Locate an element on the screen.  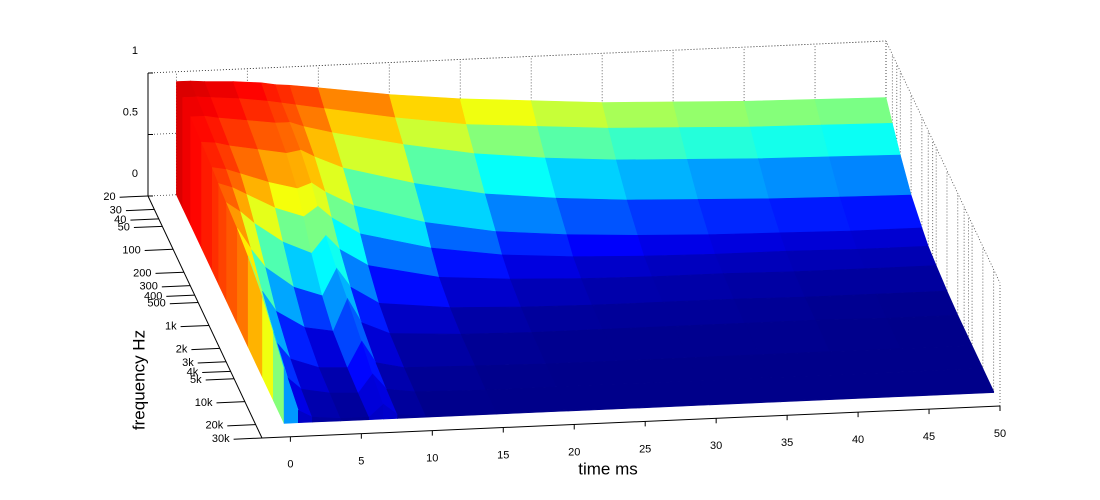
y-tick-label: 300 is located at coordinates (148, 287).